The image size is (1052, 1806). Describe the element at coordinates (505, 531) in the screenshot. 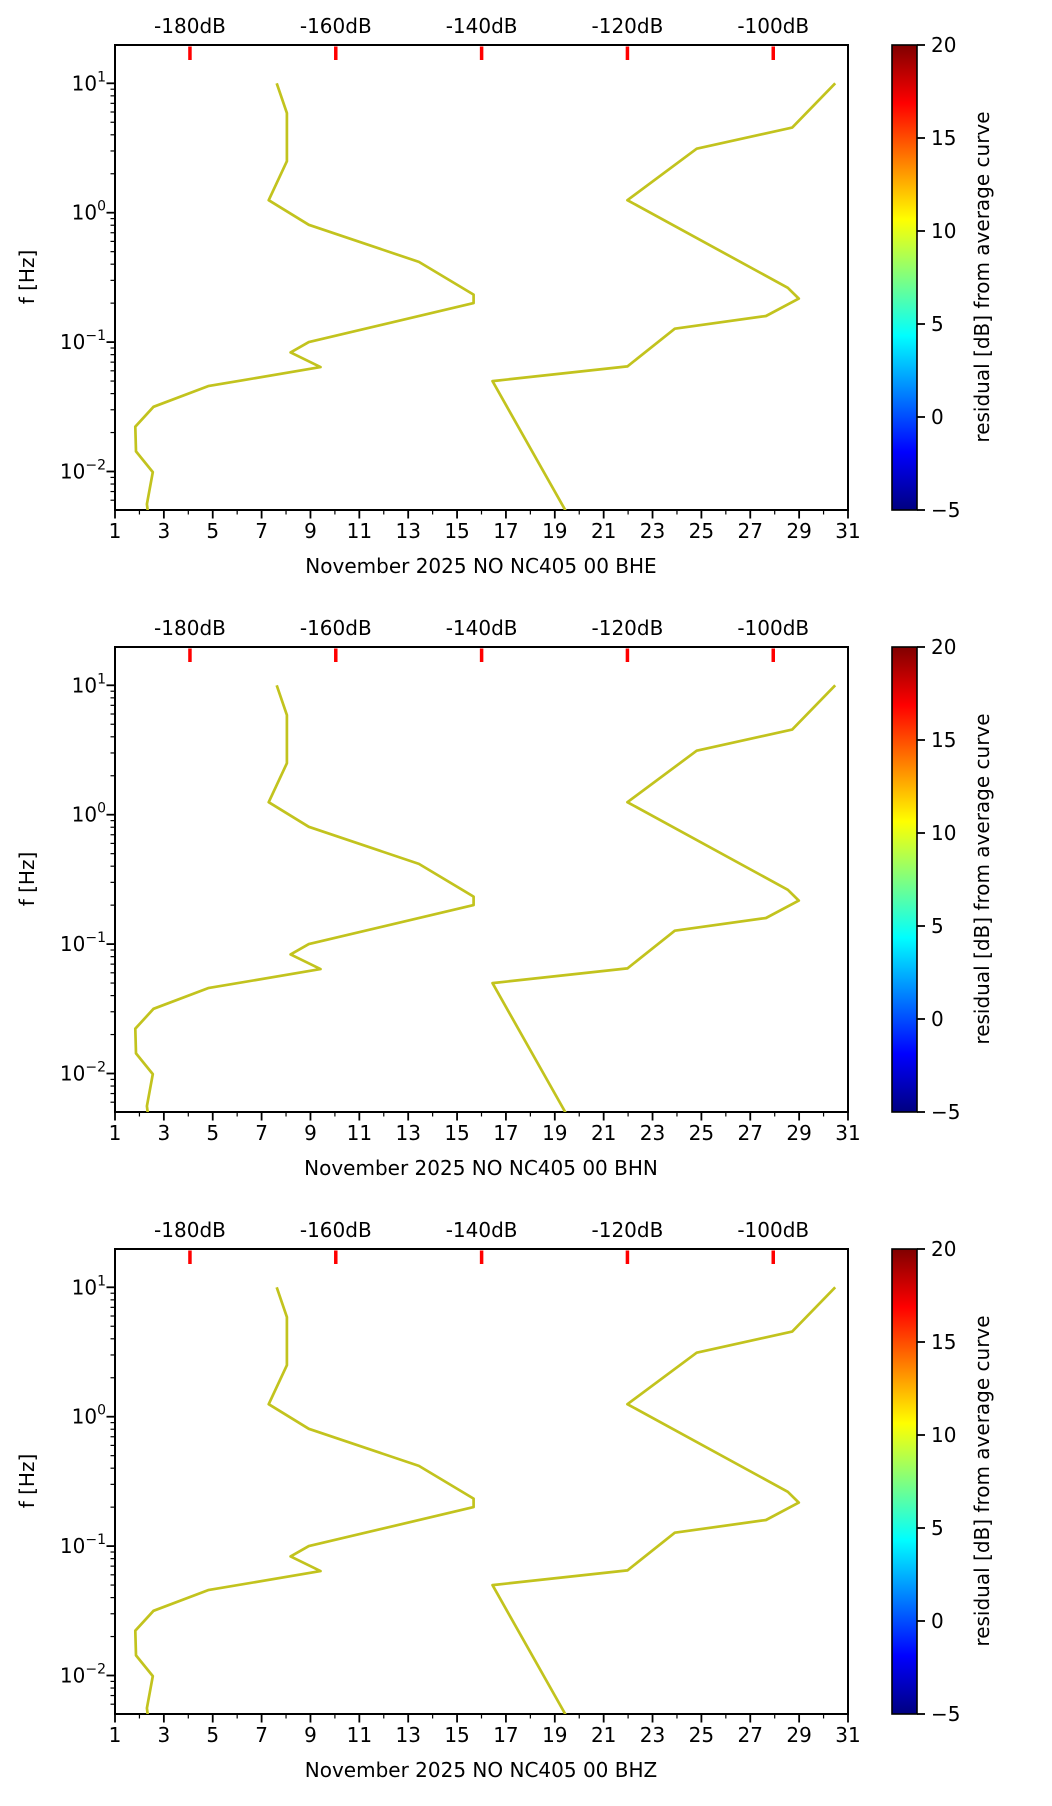

I see `x-axis-tick-label: 17` at that location.